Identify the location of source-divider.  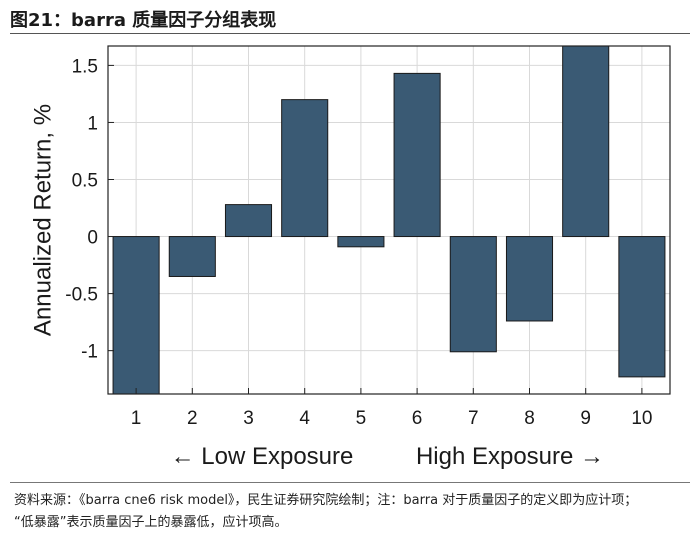
(350, 482).